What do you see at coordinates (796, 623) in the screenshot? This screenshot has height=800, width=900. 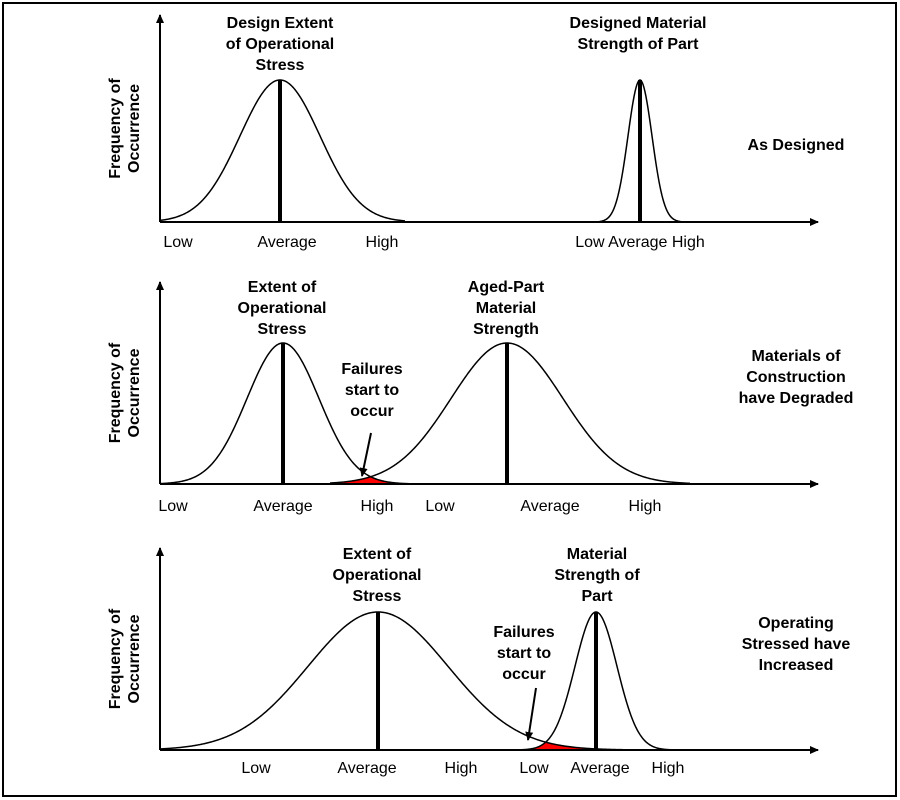 I see `condition-label: Operating` at bounding box center [796, 623].